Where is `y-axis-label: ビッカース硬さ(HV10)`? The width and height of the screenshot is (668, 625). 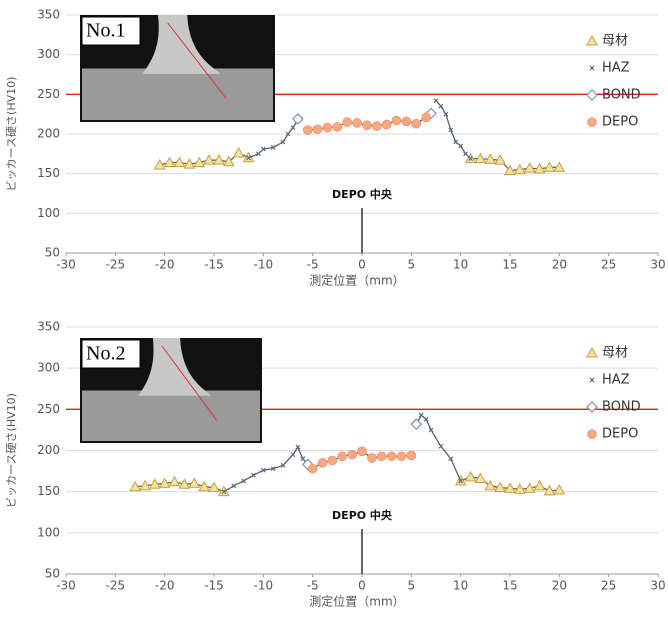
y-axis-label: ビッカース硬さ(HV10) is located at coordinates (11, 134).